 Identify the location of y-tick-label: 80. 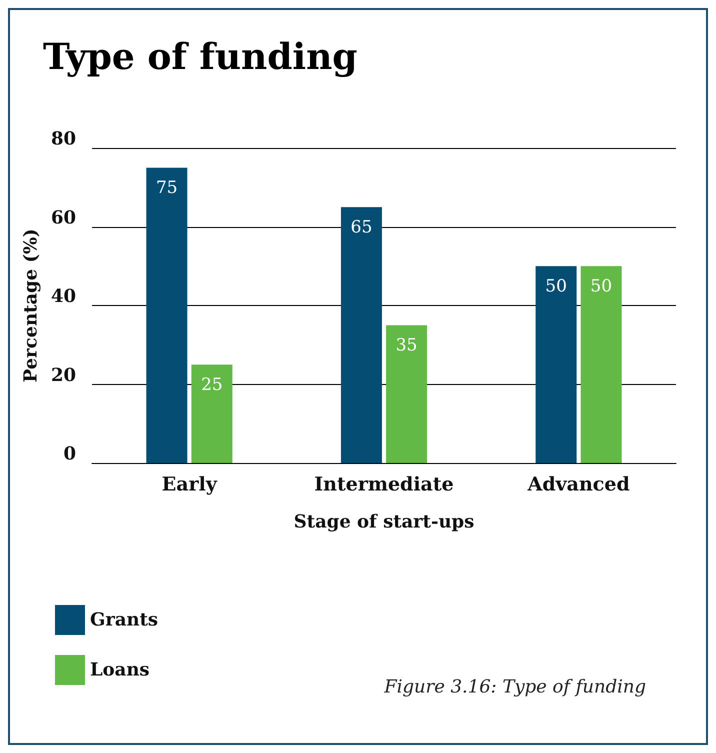
(63, 139).